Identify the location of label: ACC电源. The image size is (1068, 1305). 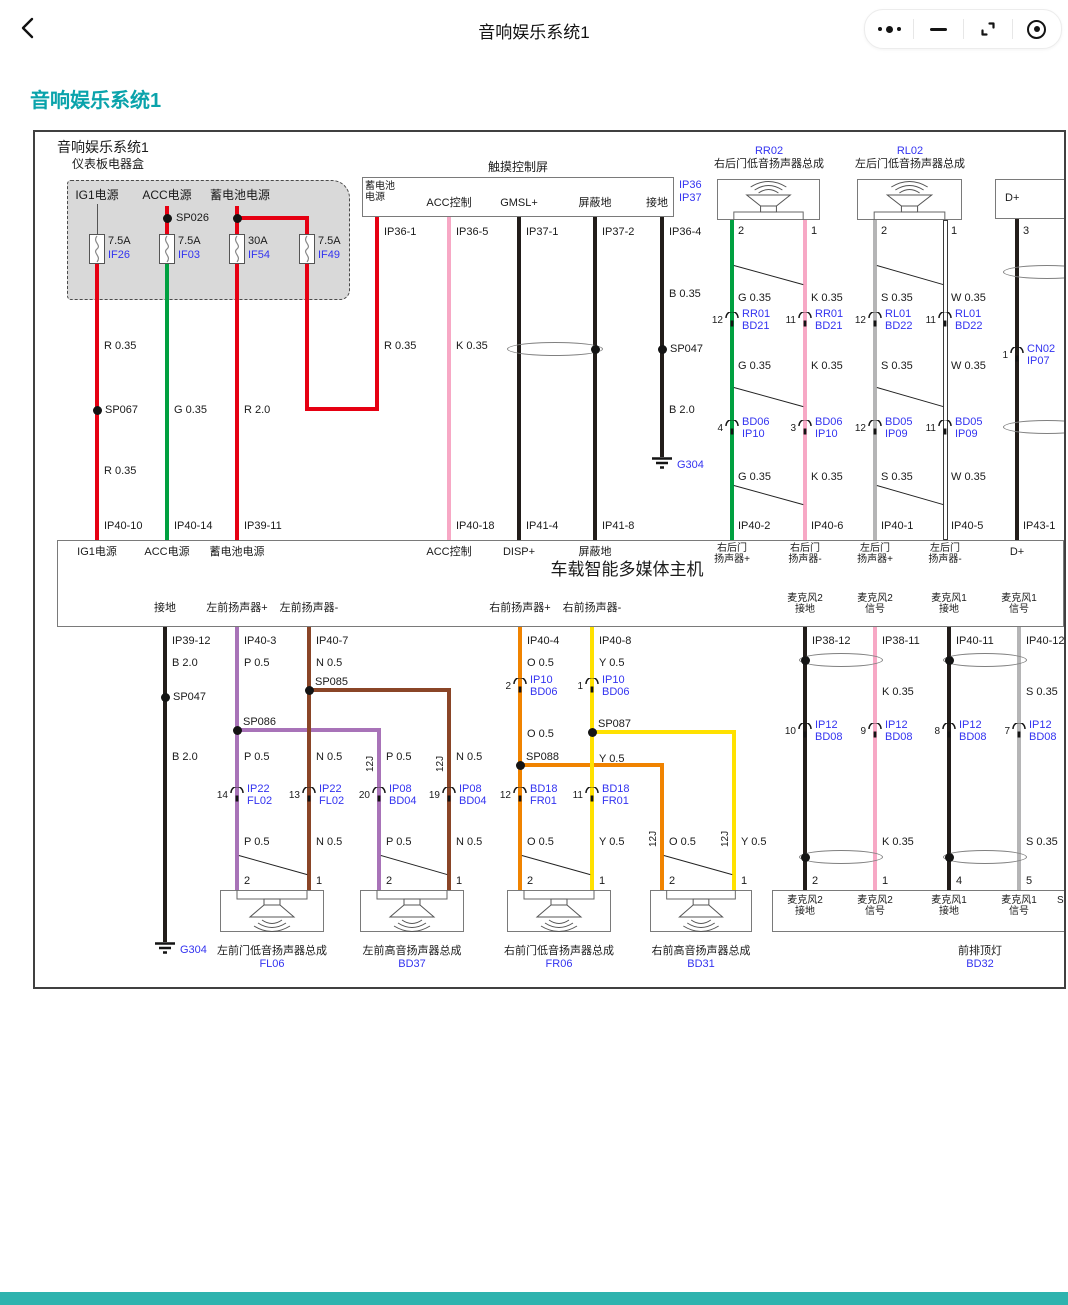
(167, 552).